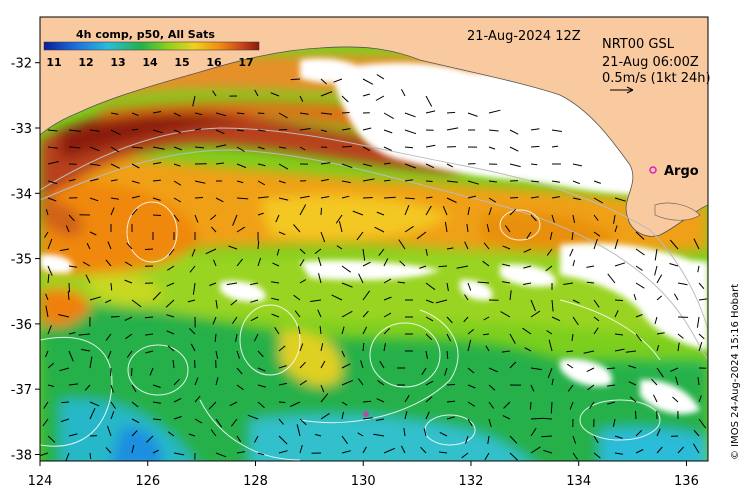 The width and height of the screenshot is (750, 496). What do you see at coordinates (21, 260) in the screenshot?
I see `y-tick-label: -35` at bounding box center [21, 260].